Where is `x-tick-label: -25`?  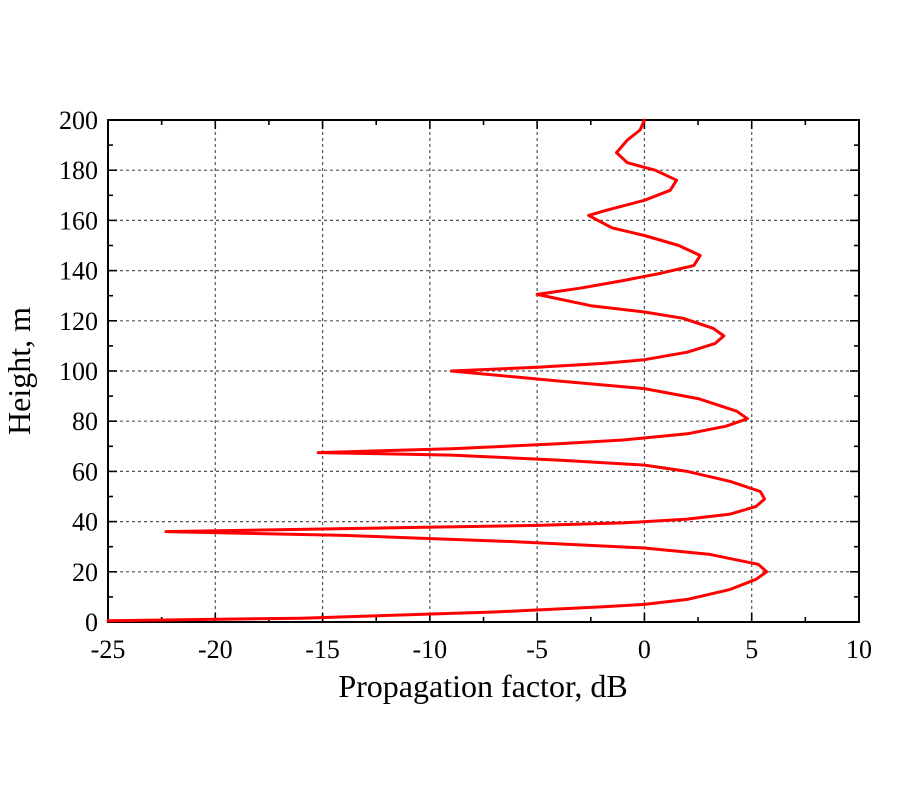
x-tick-label: -25 is located at coordinates (108, 649).